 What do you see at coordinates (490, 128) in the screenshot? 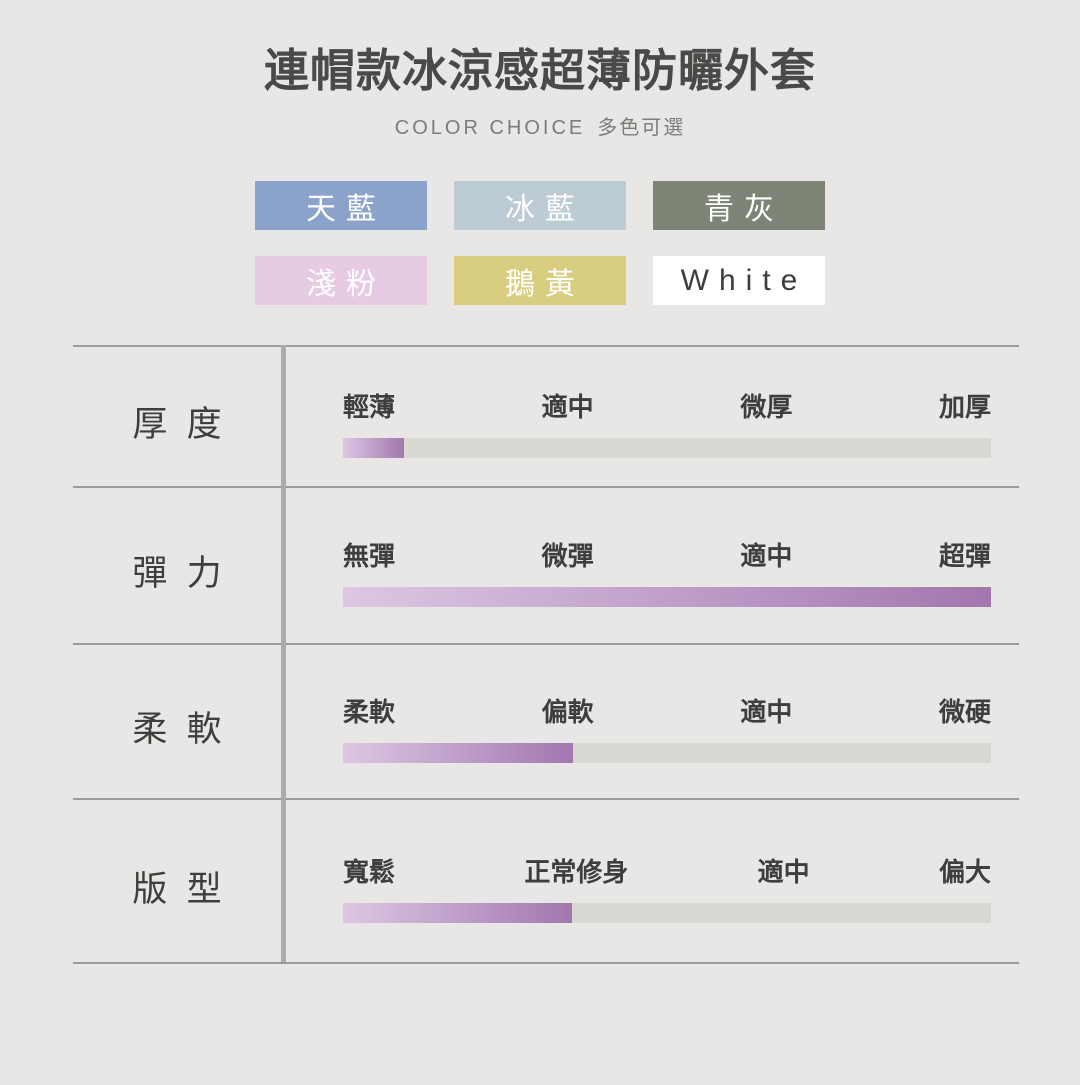
I see `subtitle-english: COLOR CHOICE` at bounding box center [490, 128].